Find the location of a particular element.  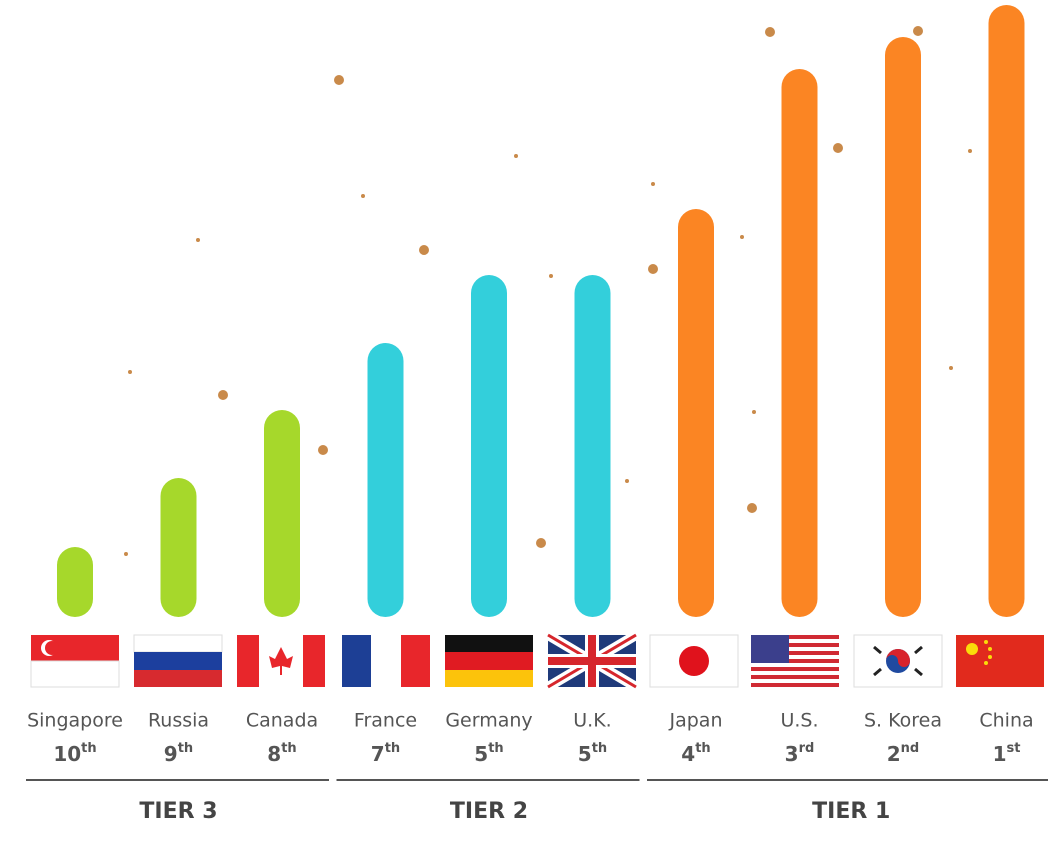

country-label: U.S. is located at coordinates (799, 721).